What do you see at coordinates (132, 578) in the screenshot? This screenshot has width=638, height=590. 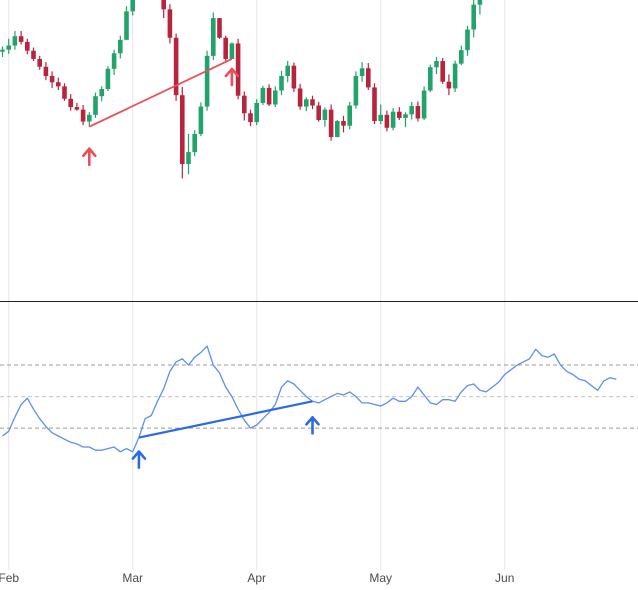 I see `month-tick-label: Mar` at bounding box center [132, 578].